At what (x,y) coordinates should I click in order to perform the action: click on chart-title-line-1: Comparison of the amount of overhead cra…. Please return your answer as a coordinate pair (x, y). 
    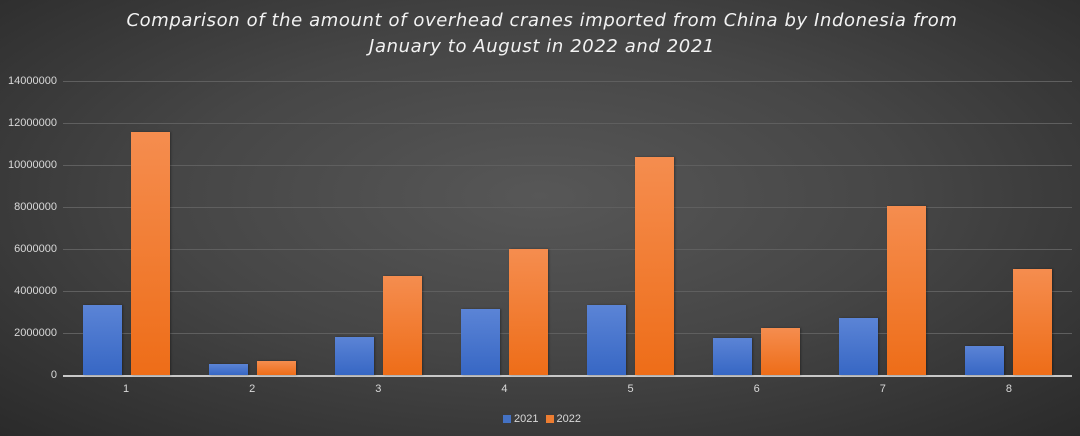
    Looking at the image, I should click on (542, 20).